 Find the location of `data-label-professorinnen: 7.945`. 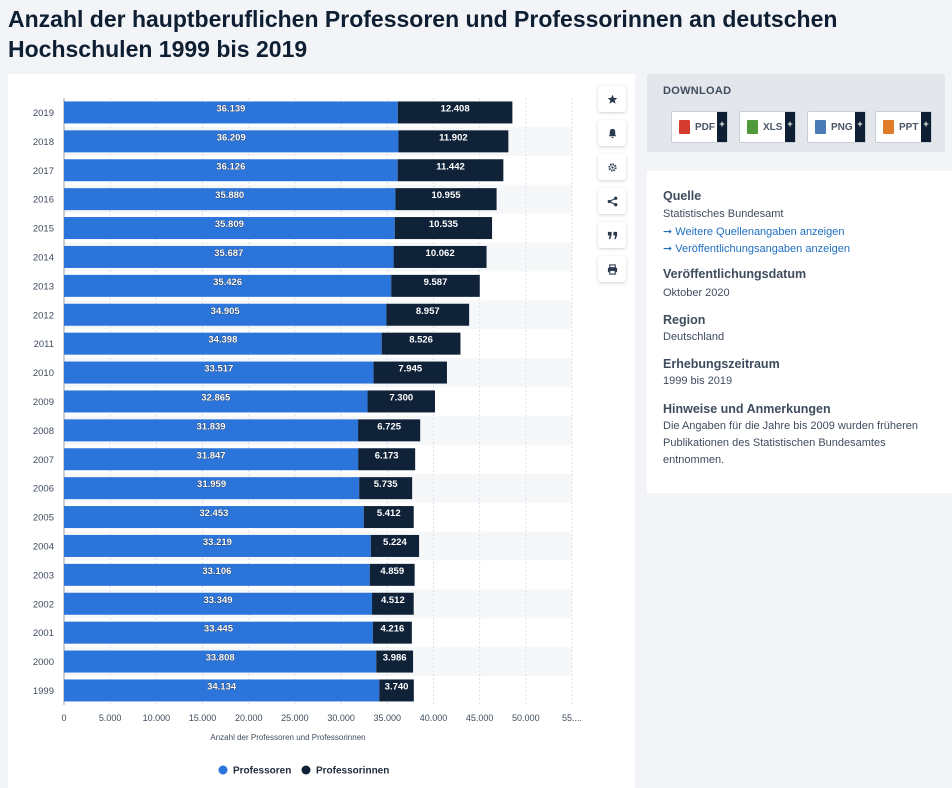

data-label-professorinnen: 7.945 is located at coordinates (410, 369).